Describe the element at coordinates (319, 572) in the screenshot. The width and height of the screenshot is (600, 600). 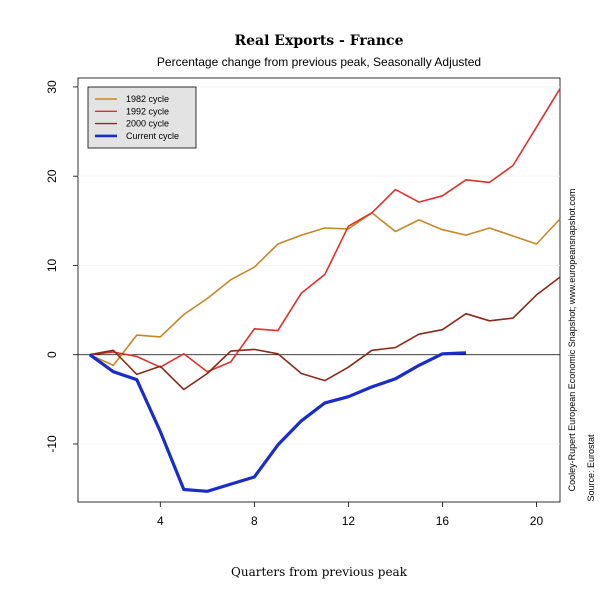
I see `x-axis-label: Quarters from previous peak` at that location.